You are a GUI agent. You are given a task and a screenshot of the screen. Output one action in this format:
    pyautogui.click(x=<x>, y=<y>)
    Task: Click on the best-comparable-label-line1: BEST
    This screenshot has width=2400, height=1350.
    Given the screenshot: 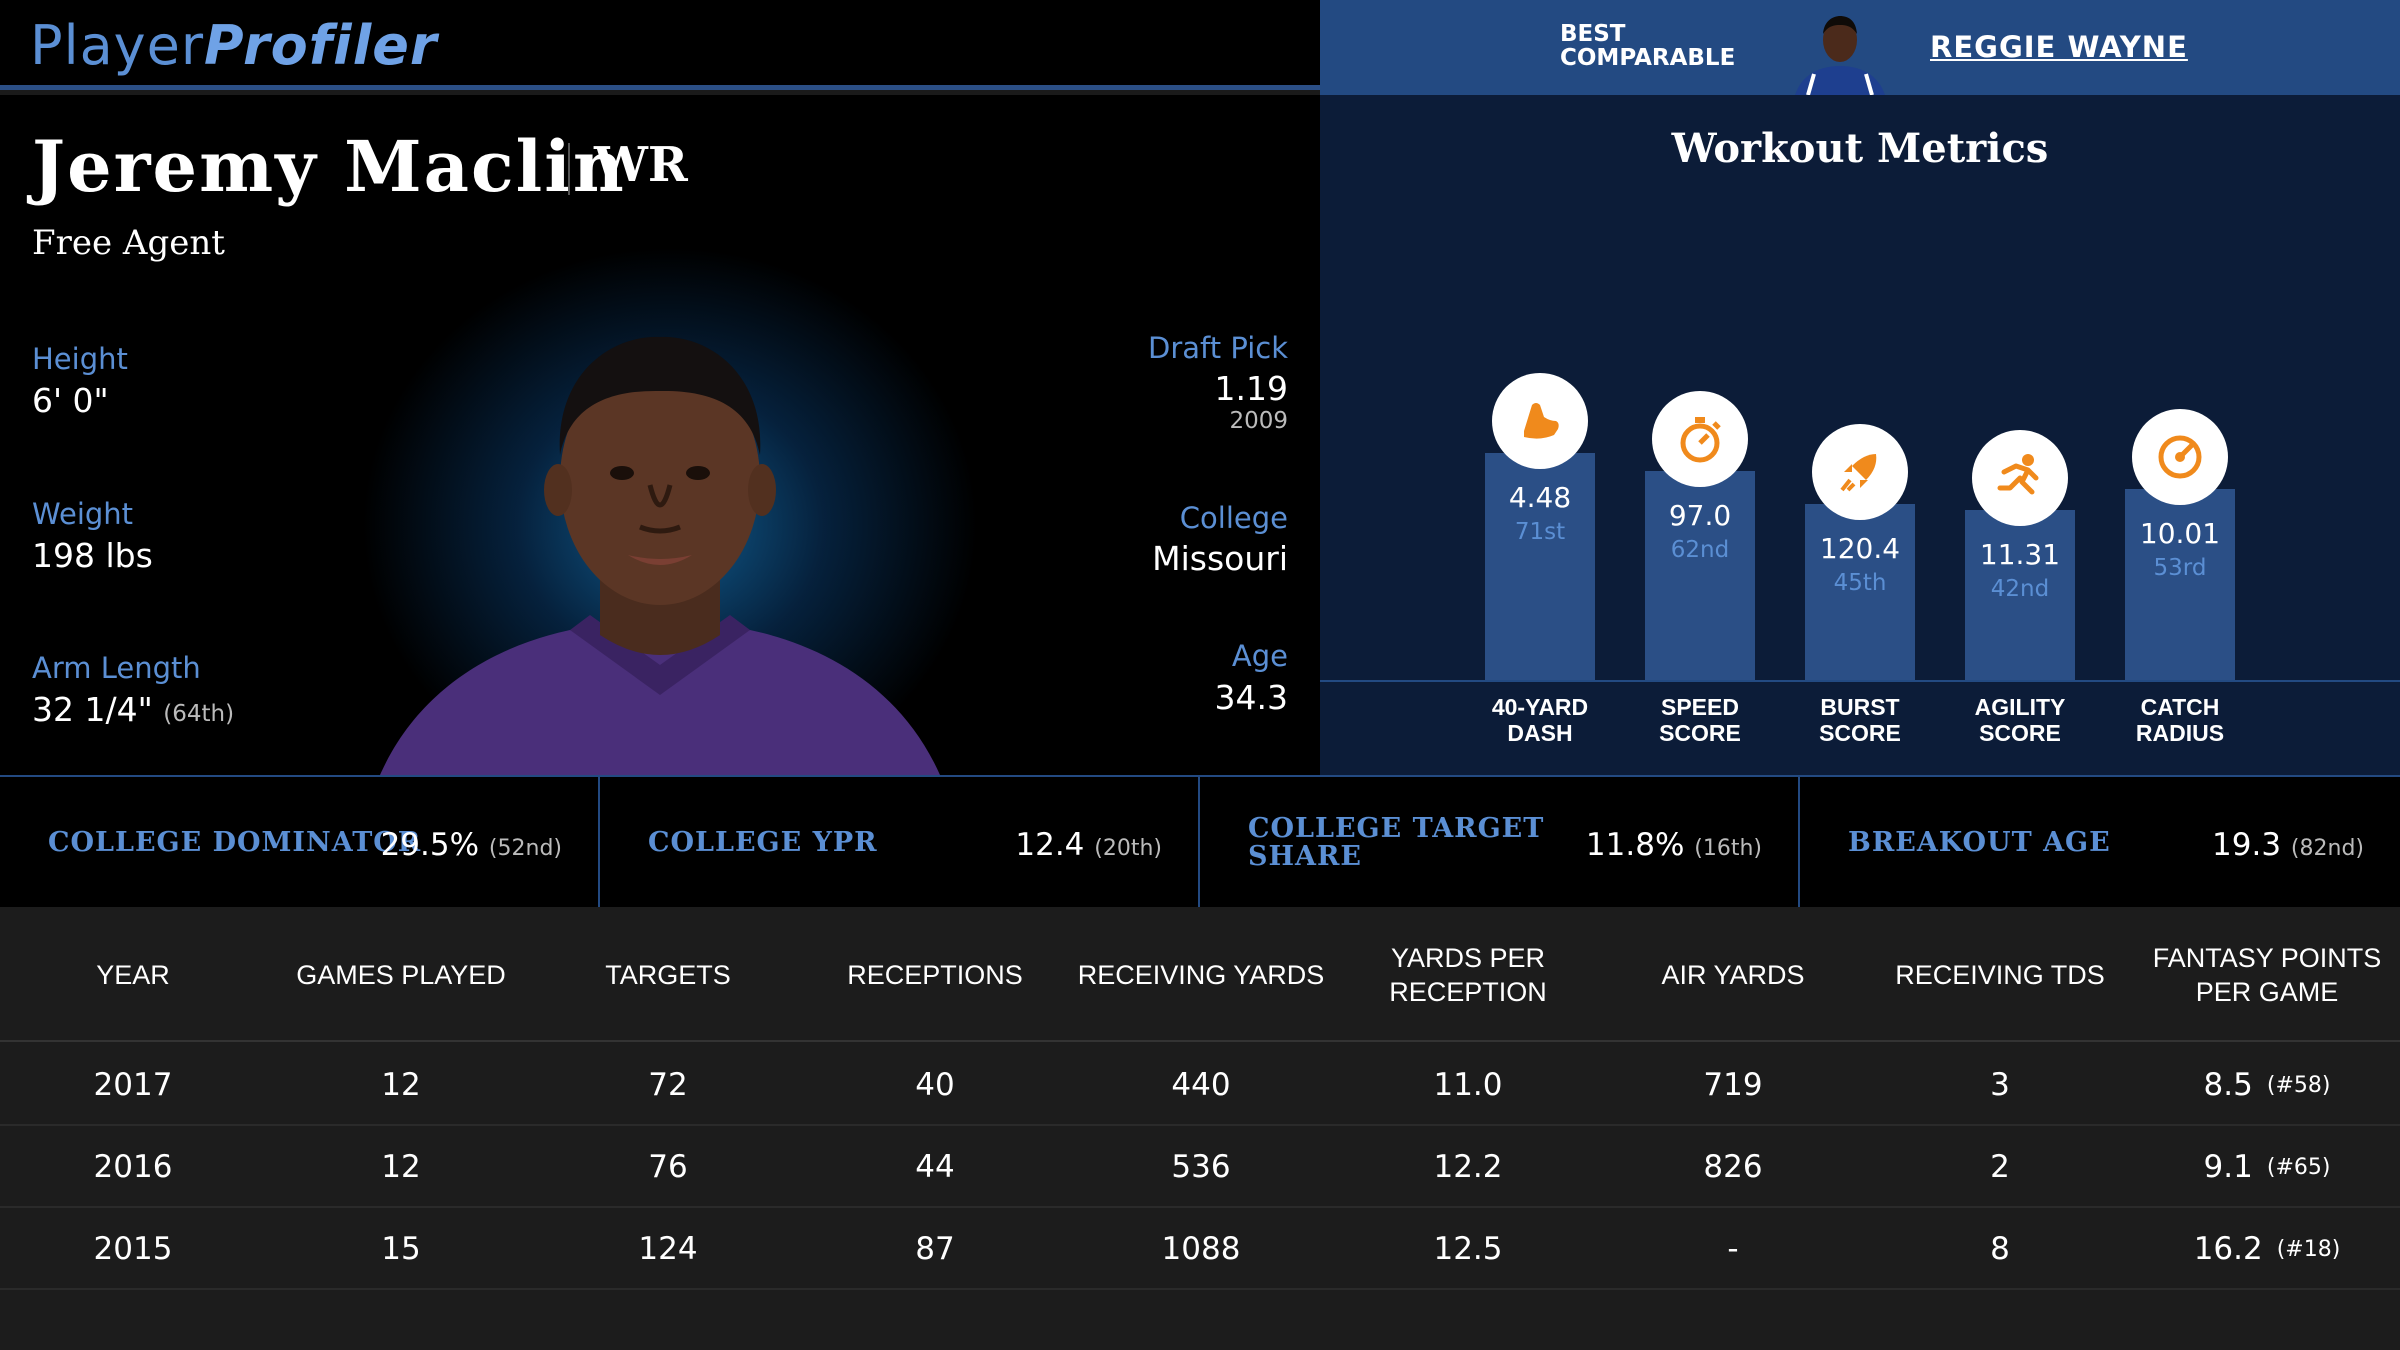 What is the action you would take?
    pyautogui.click(x=1593, y=34)
    